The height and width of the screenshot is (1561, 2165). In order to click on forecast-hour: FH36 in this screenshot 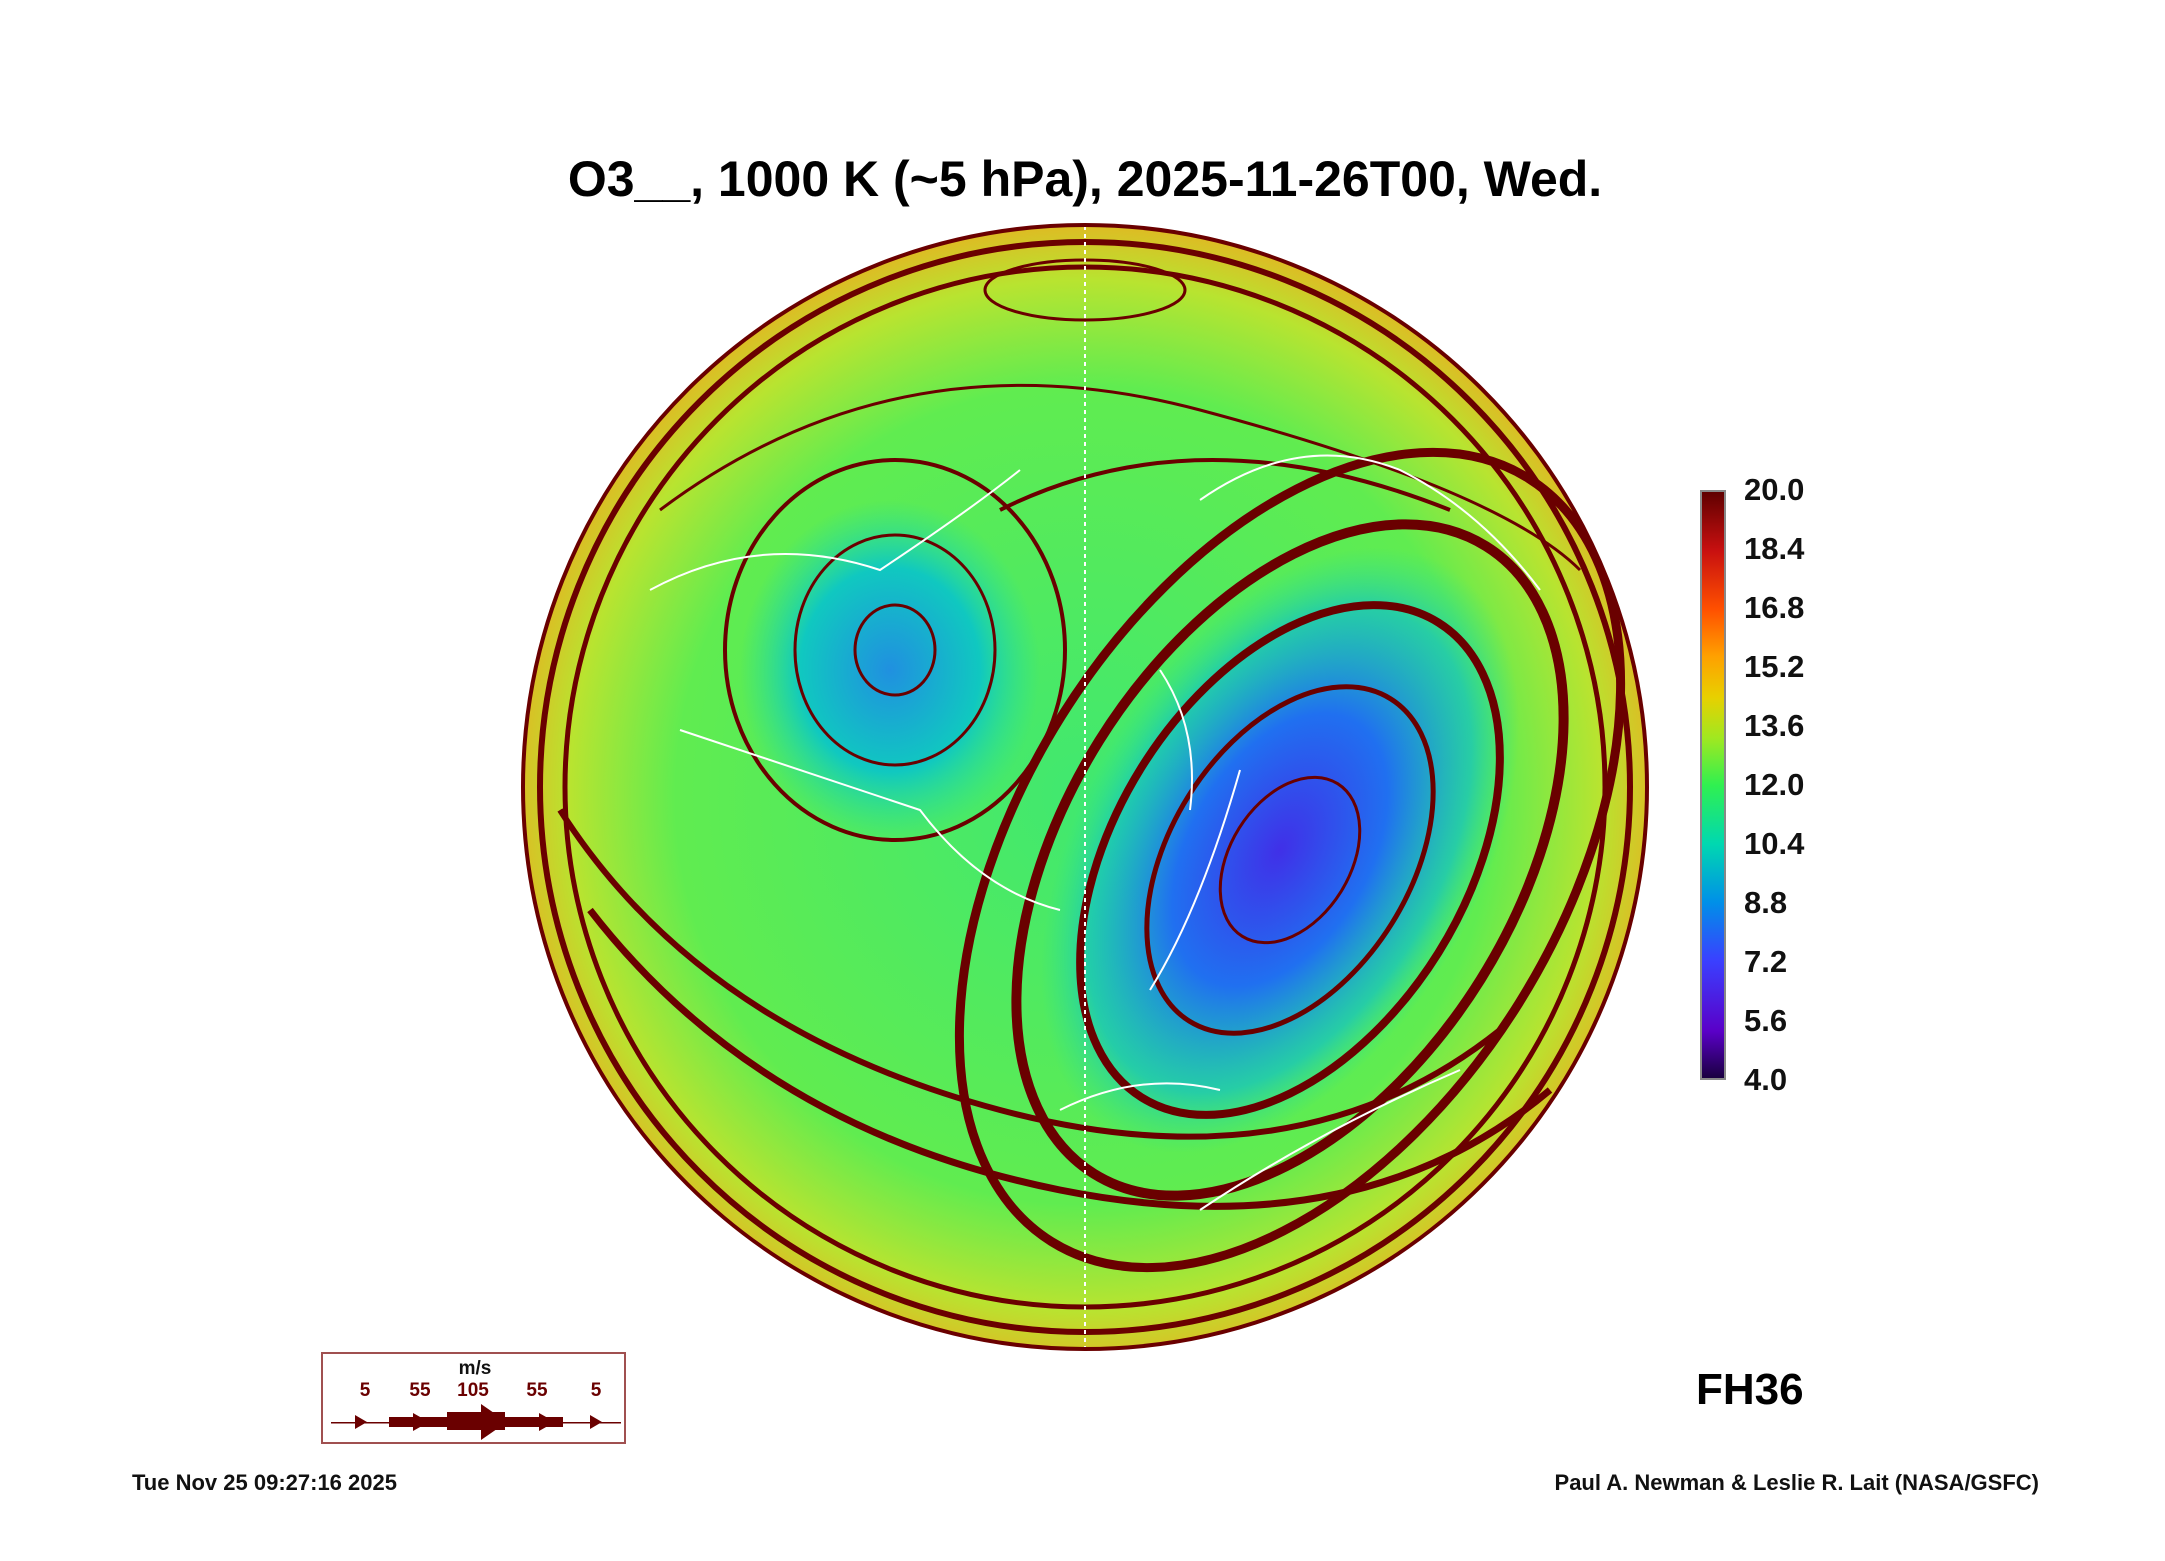, I will do `click(1750, 1389)`.